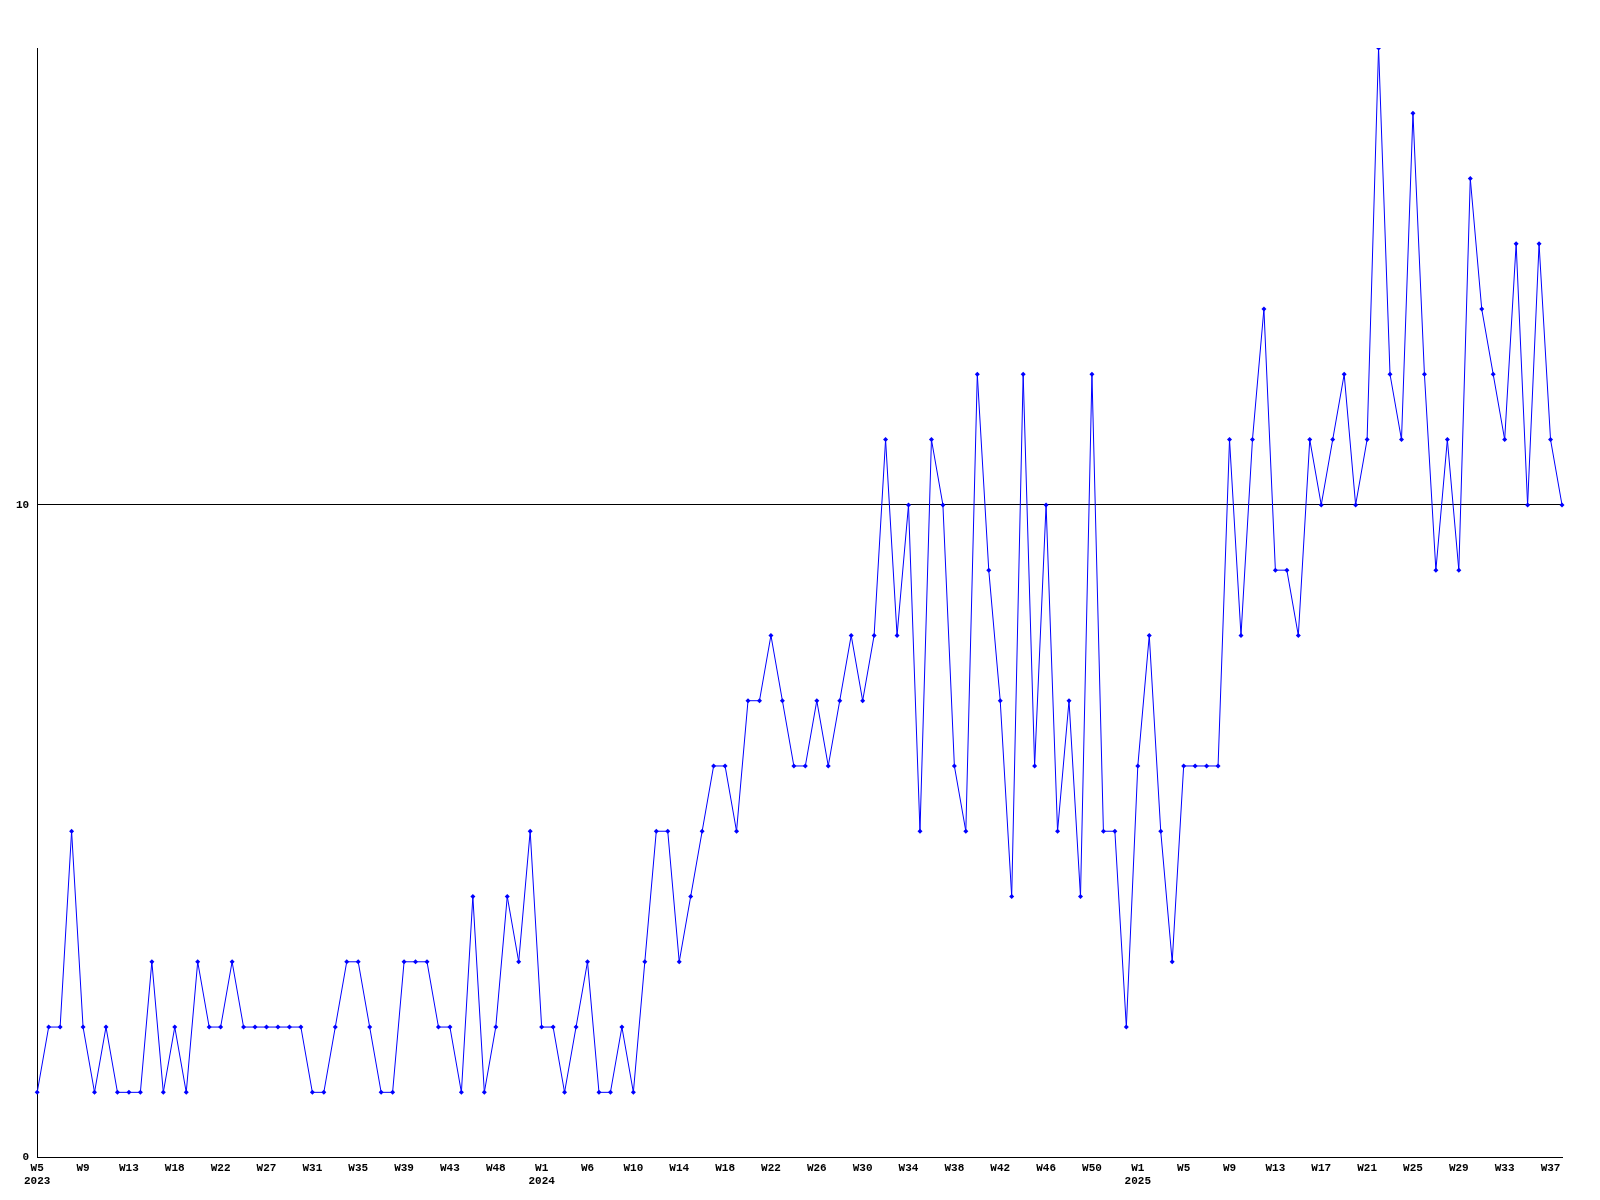  I want to click on x-tick-label: W30, so click(862, 1167).